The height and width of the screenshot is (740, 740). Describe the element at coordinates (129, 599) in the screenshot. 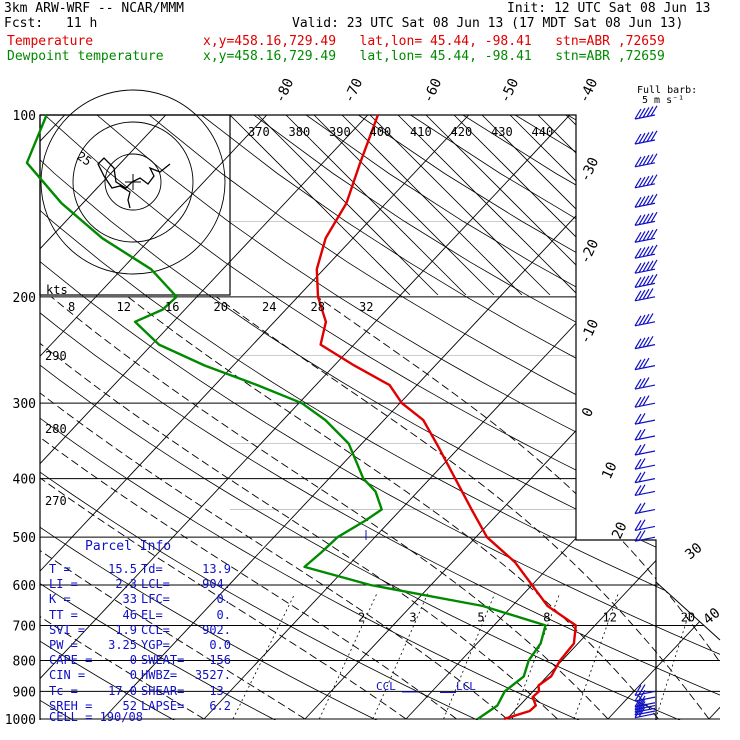

I see `parcel-value: 33` at that location.